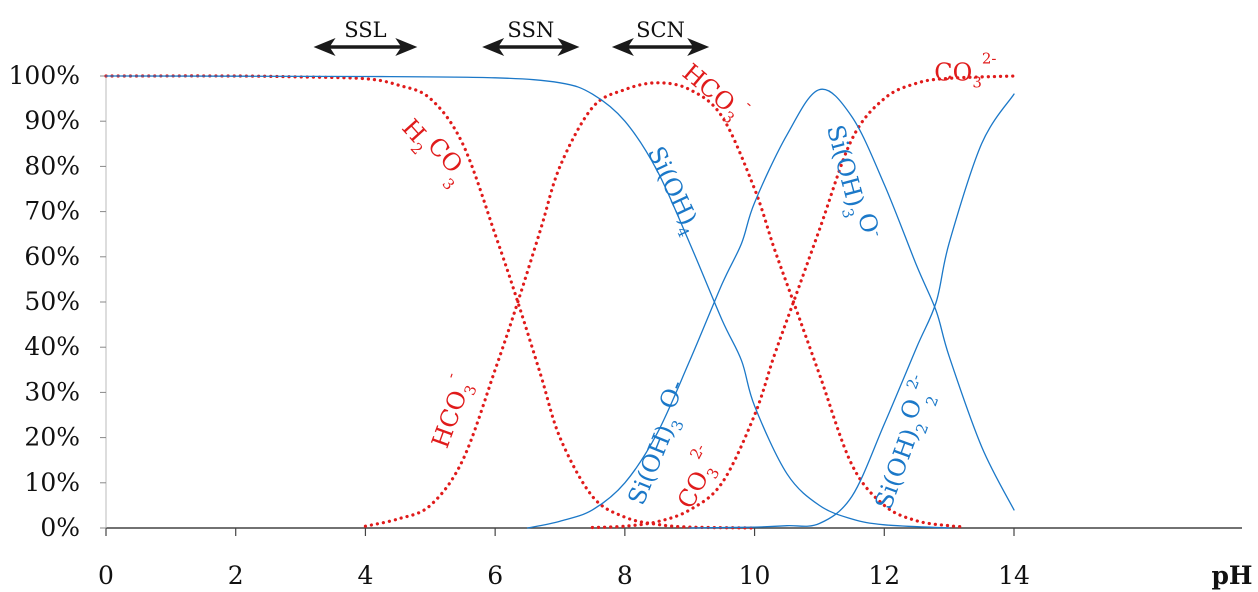 This screenshot has height=592, width=1258. I want to click on x-tick-label: 14, so click(1014, 575).